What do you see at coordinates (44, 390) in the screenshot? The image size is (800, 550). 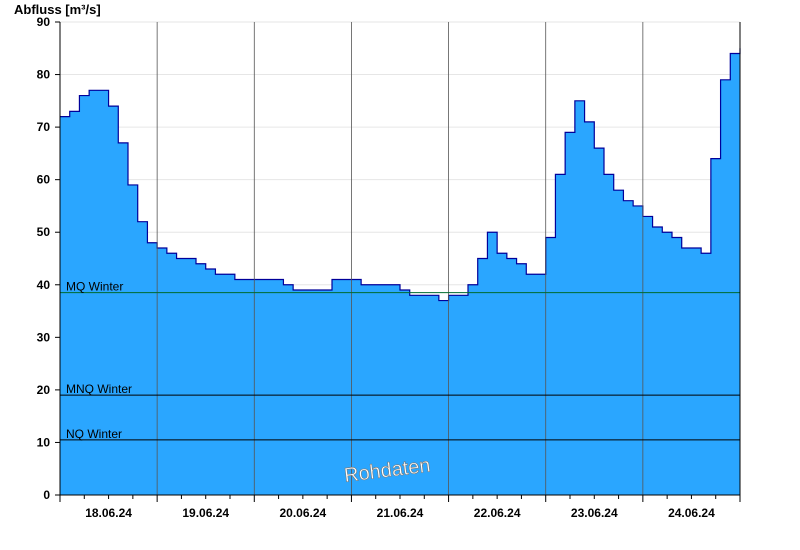 I see `y-tick-label: 20` at bounding box center [44, 390].